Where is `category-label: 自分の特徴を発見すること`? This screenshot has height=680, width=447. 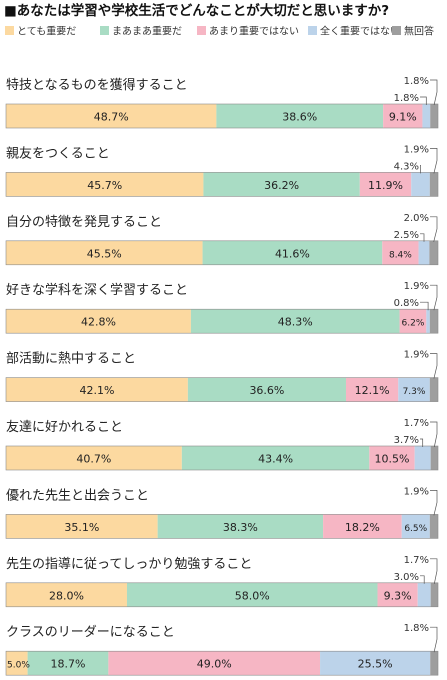 category-label: 自分の特徴を発見すること is located at coordinates (84, 222).